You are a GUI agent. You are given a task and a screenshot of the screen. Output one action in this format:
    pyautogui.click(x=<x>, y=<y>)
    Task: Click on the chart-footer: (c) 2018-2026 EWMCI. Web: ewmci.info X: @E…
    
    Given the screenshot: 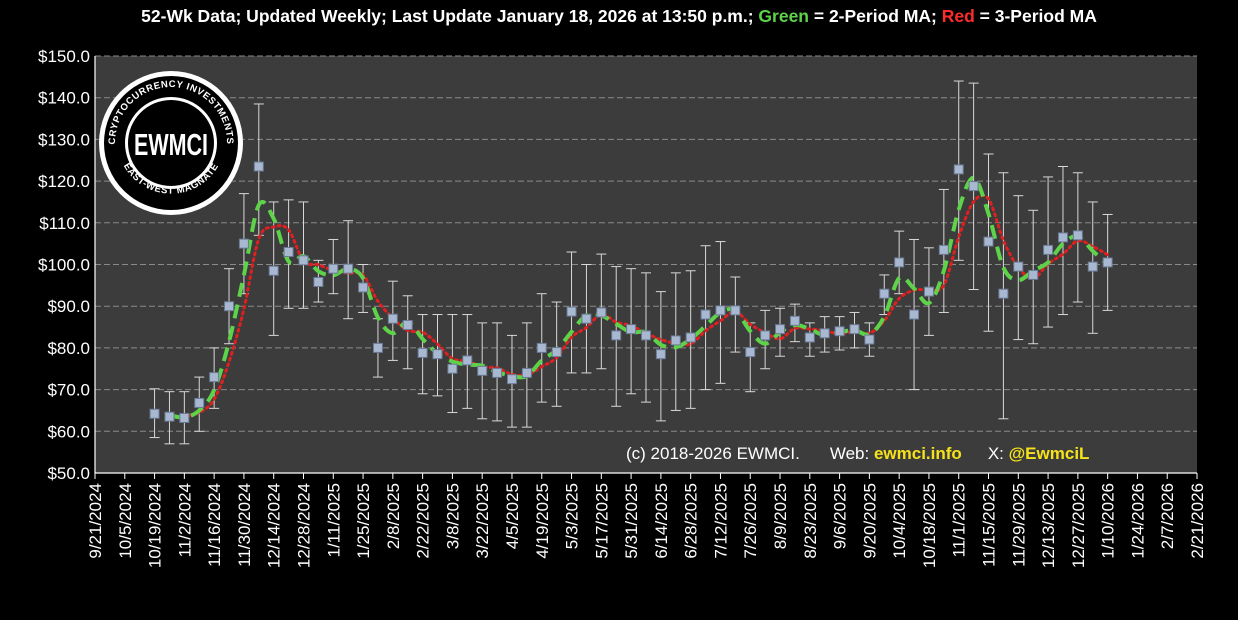 What is the action you would take?
    pyautogui.click(x=857, y=454)
    